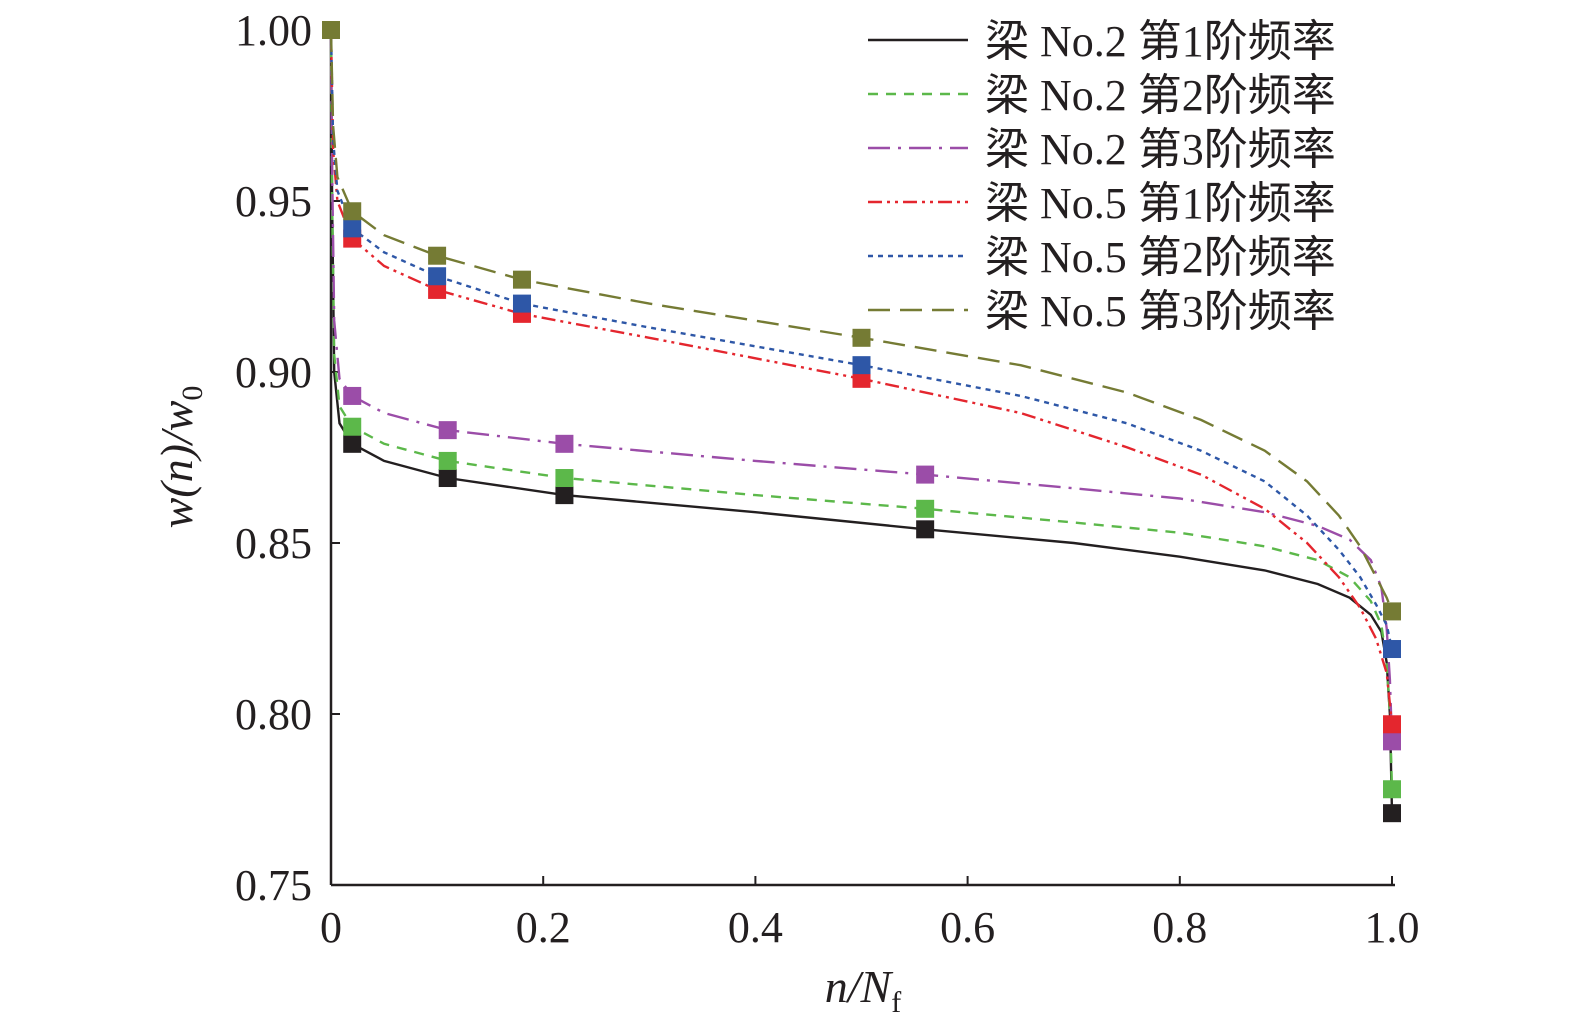 Image resolution: width=1575 pixels, height=1035 pixels. I want to click on legend-label: 梁 No.2 第3阶频率, so click(1160, 149).